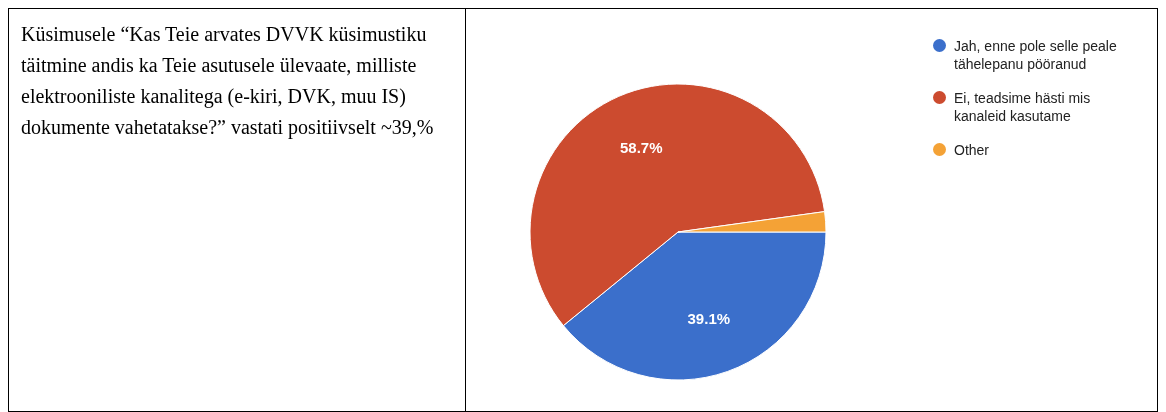 This screenshot has width=1166, height=412. Describe the element at coordinates (709, 318) in the screenshot. I see `data-label: 39.1%` at that location.